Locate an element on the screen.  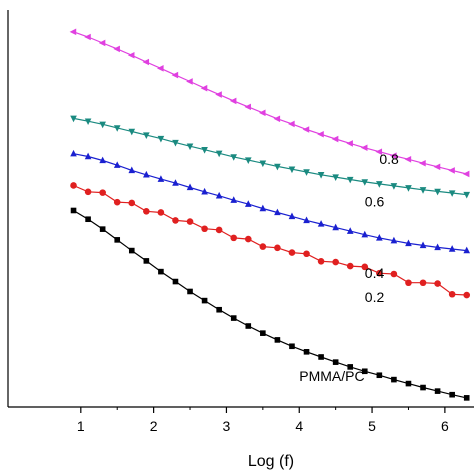
x-tick-label: 6 is located at coordinates (445, 426).